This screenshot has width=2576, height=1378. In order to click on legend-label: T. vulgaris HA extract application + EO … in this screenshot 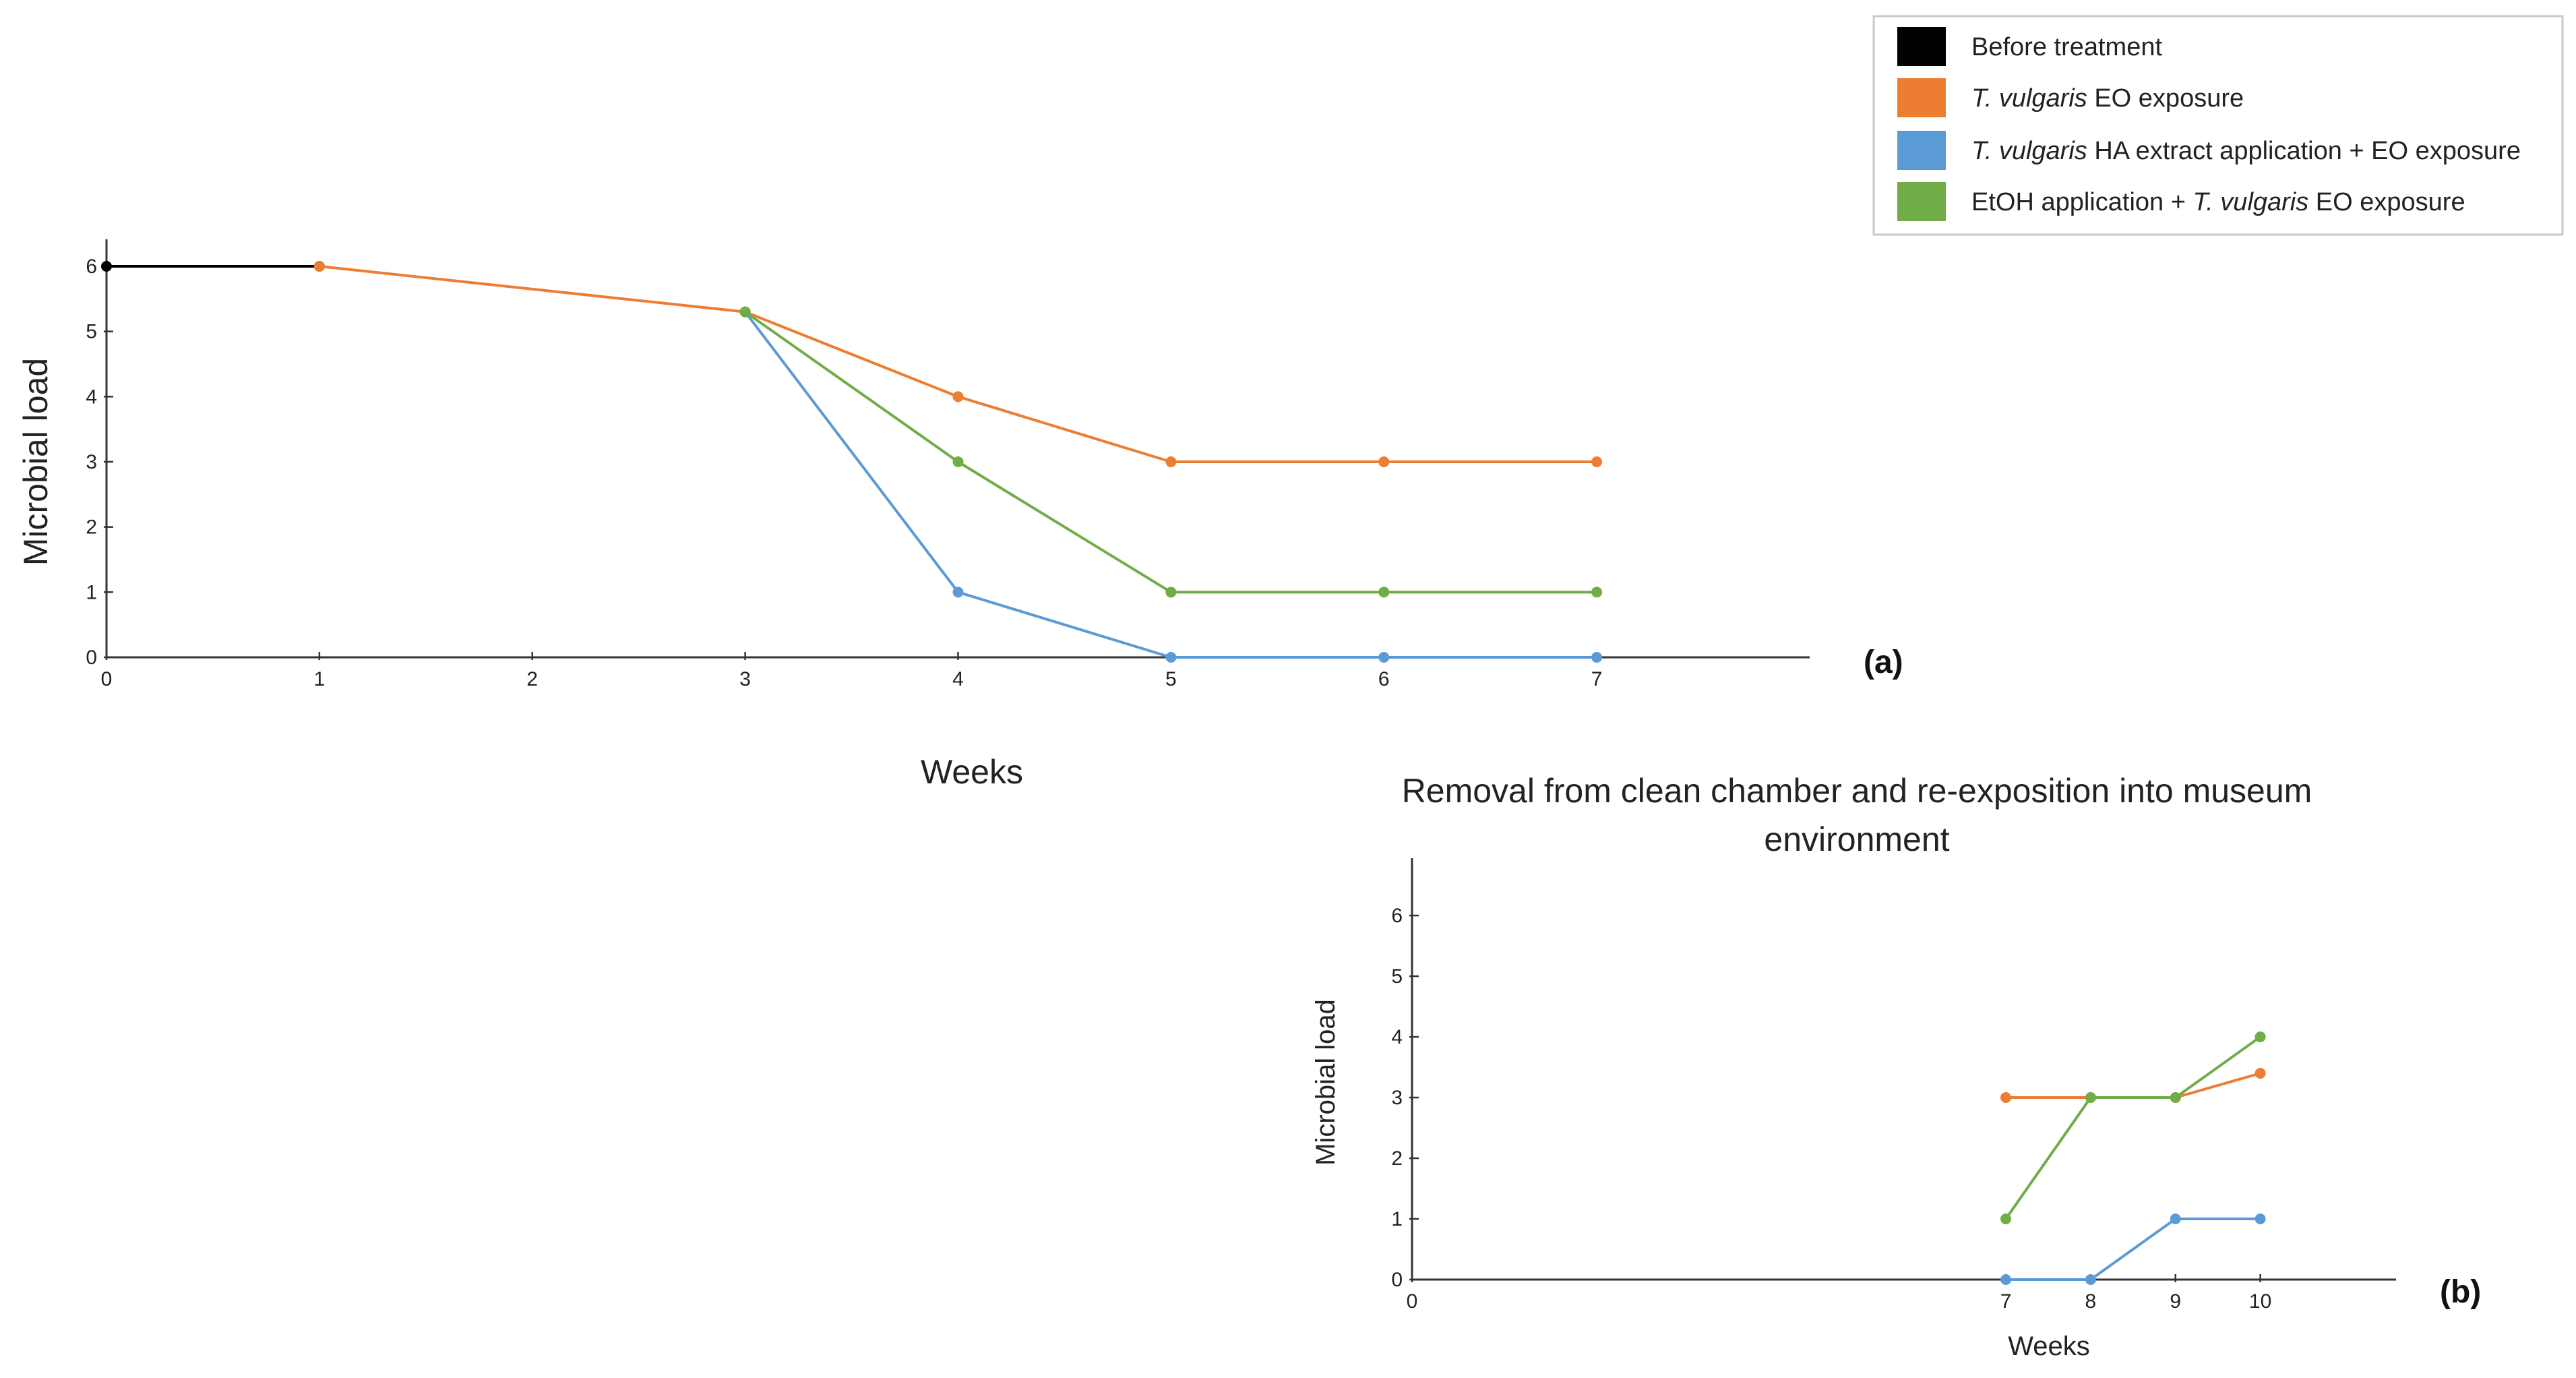, I will do `click(2246, 151)`.